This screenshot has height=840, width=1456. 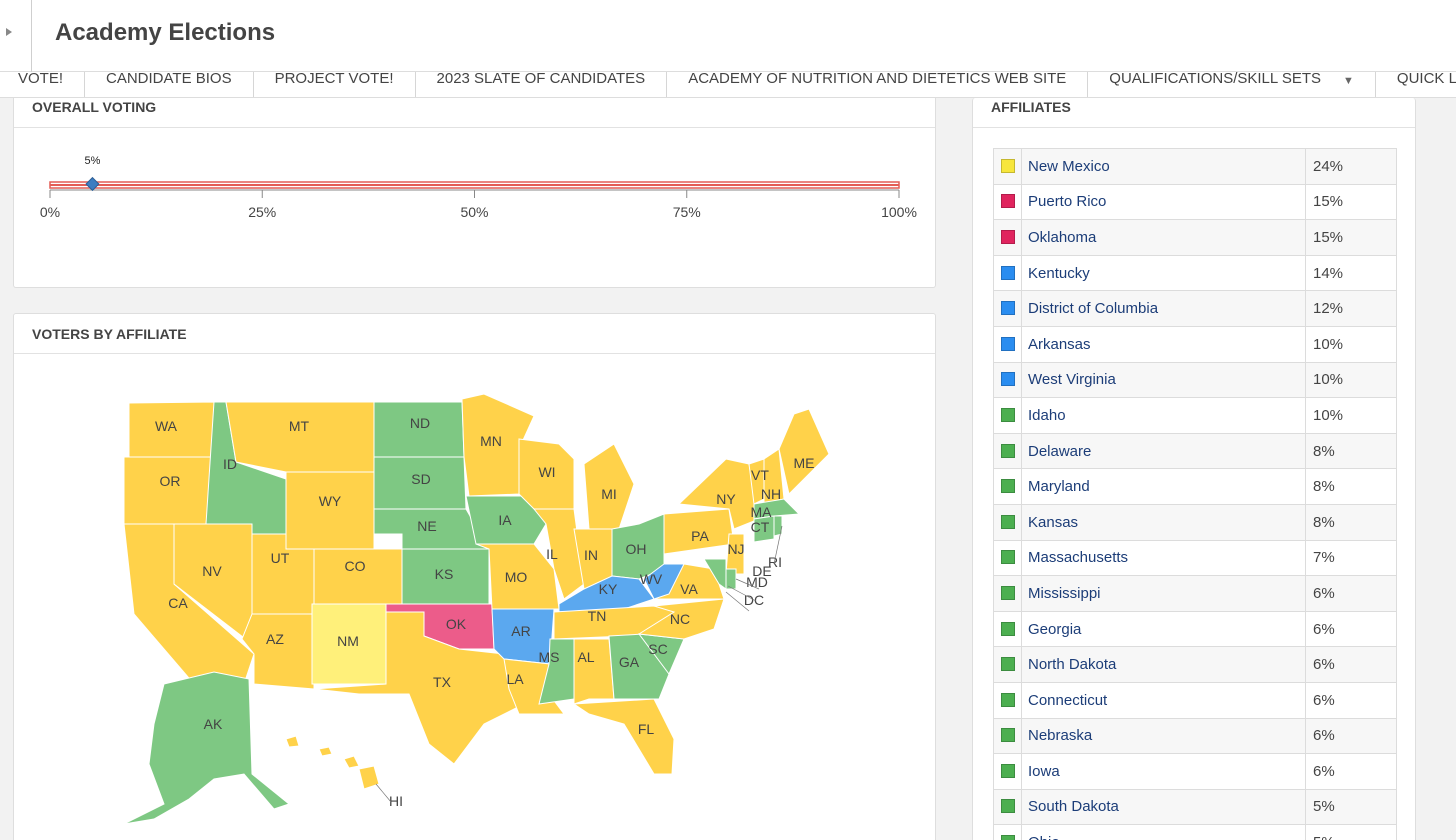 What do you see at coordinates (1351, 166) in the screenshot?
I see `affiliate-percent: 24%` at bounding box center [1351, 166].